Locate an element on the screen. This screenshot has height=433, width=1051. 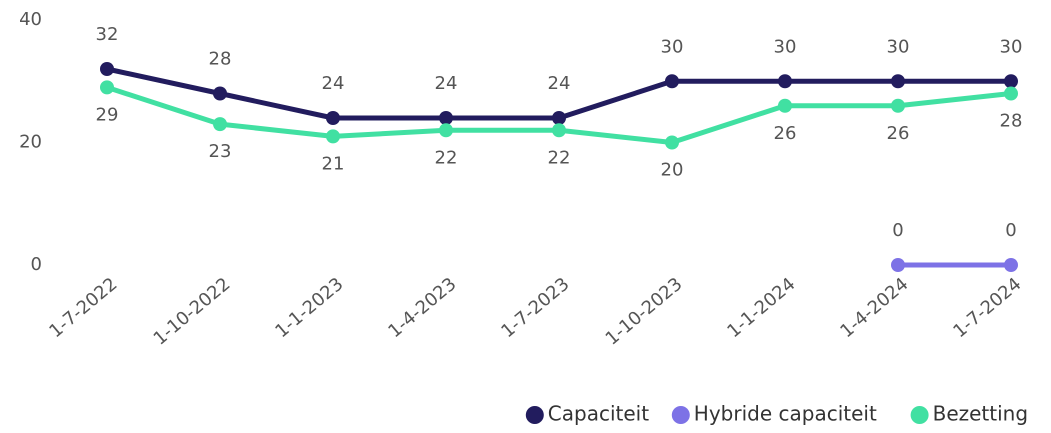
y-tick-label: 20 is located at coordinates (30, 142).